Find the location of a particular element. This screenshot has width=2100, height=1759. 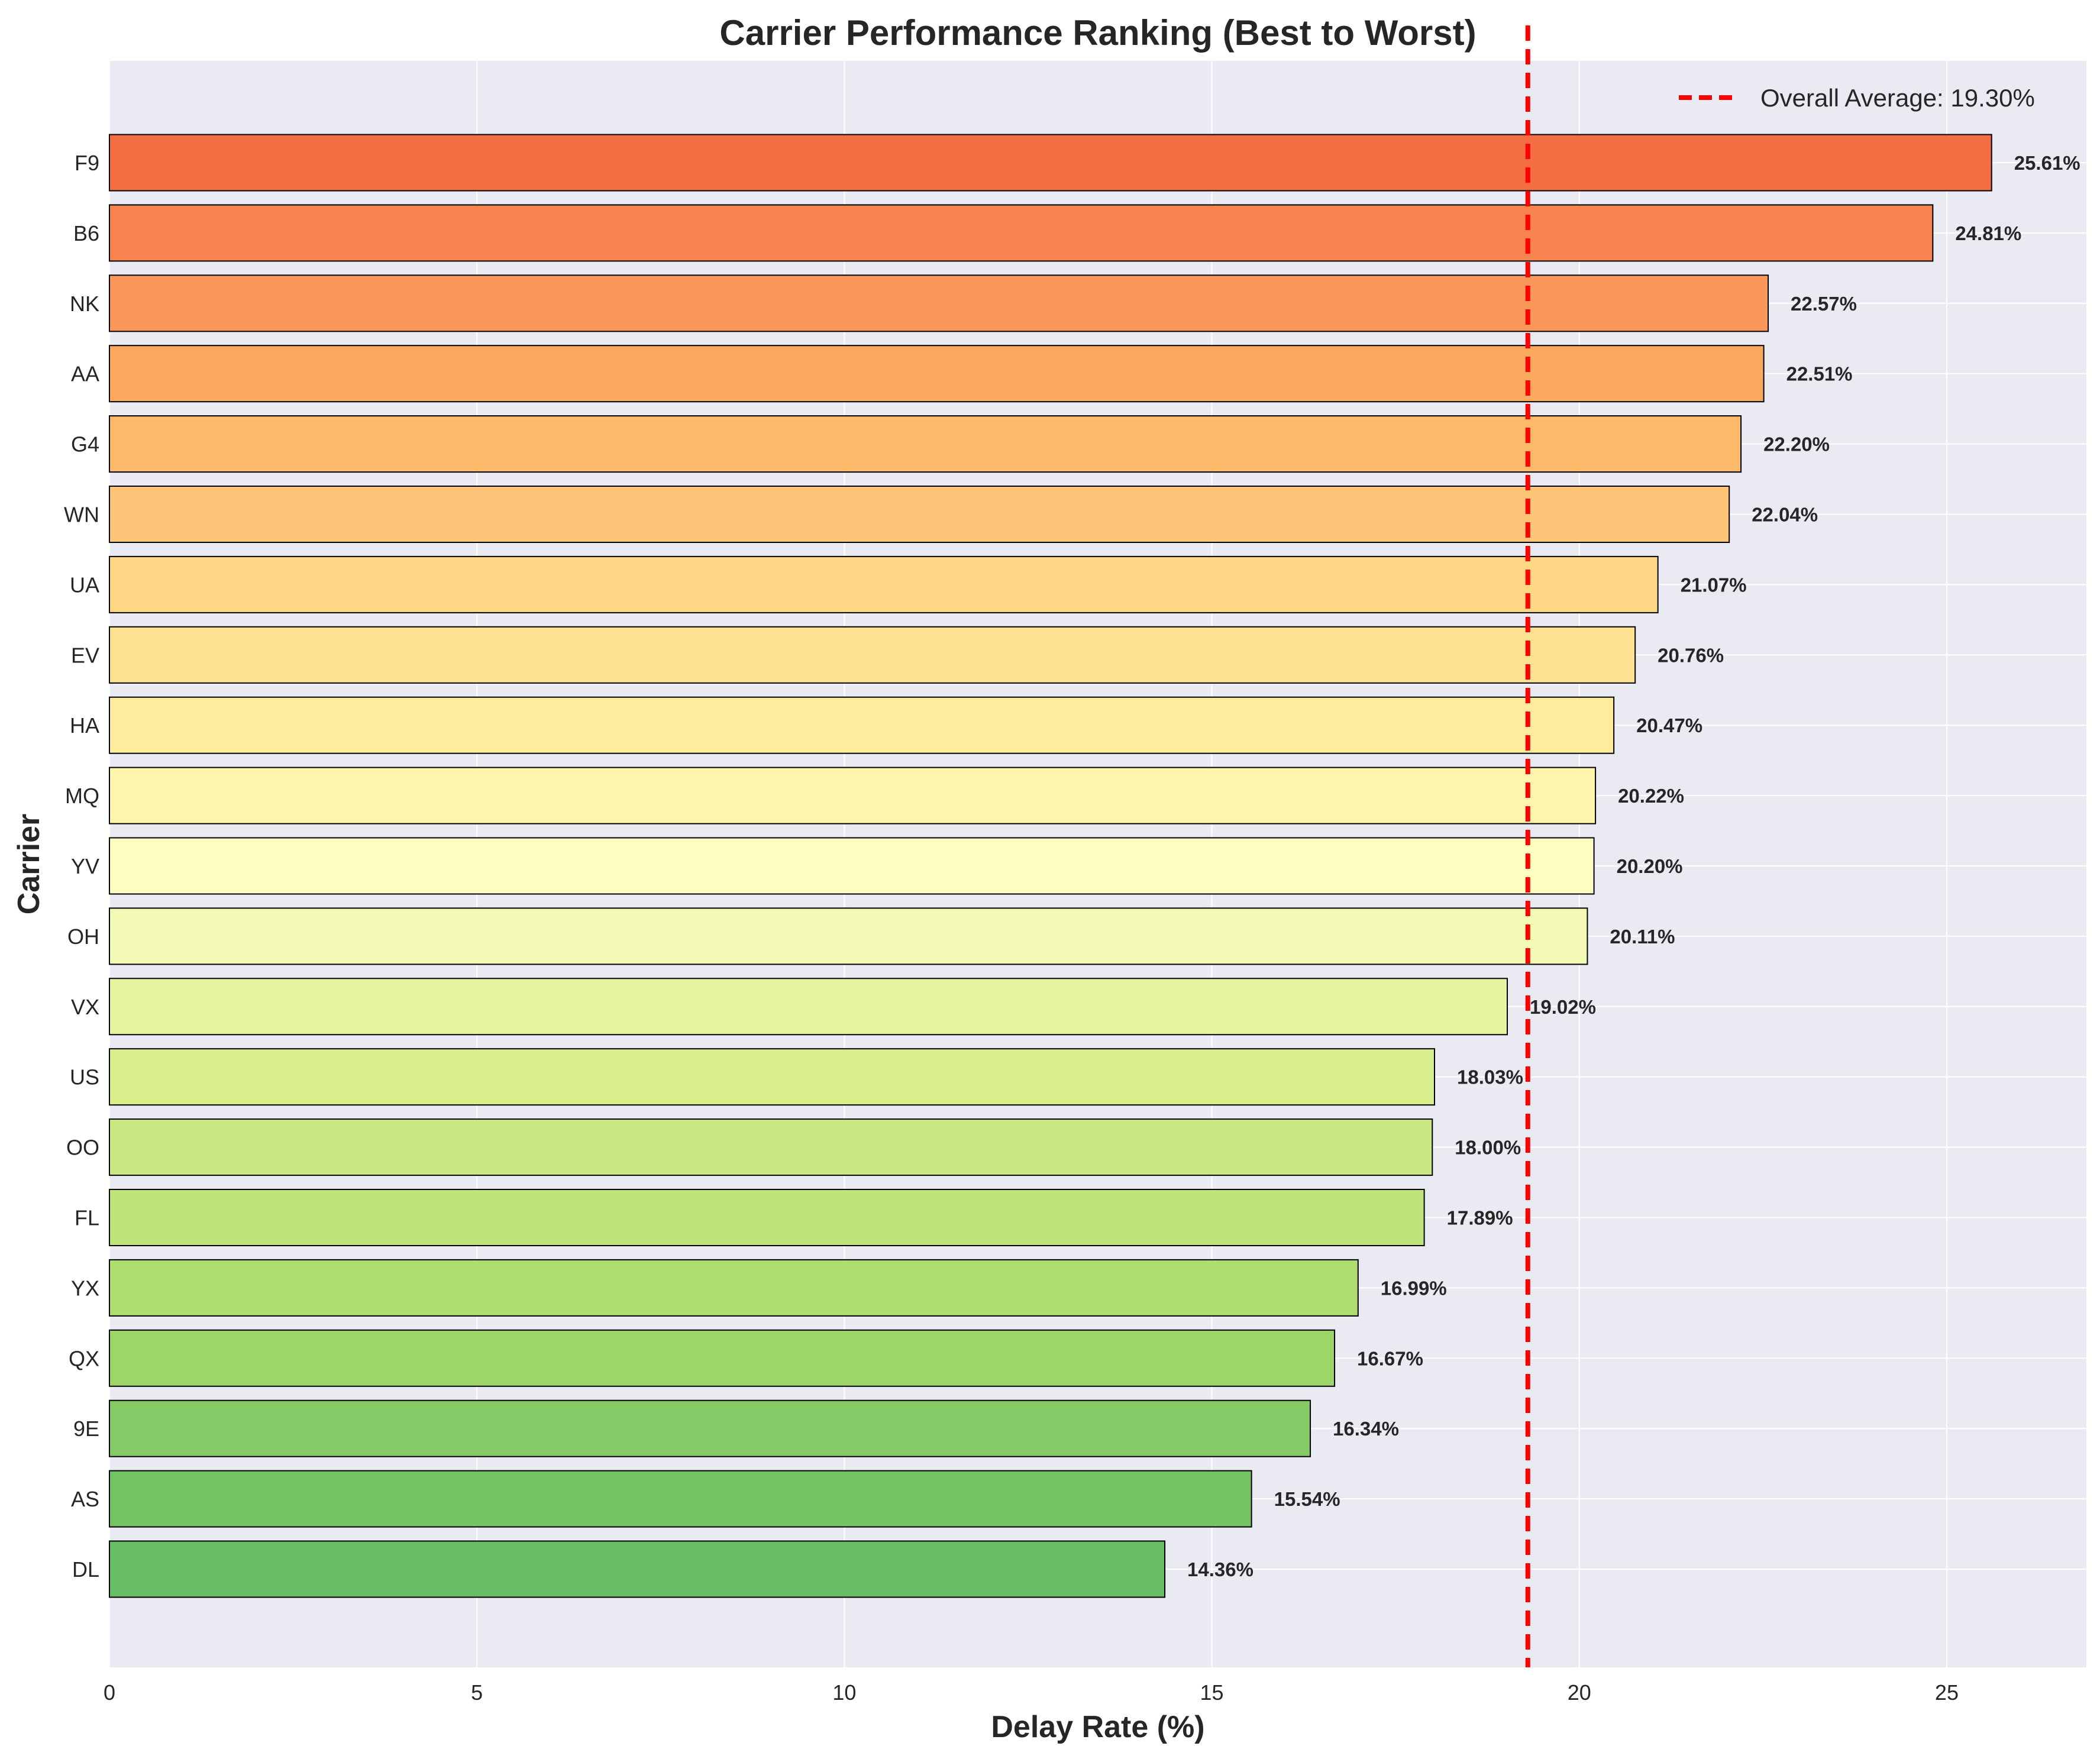

bar-value-label: 16.67% is located at coordinates (1390, 1358).